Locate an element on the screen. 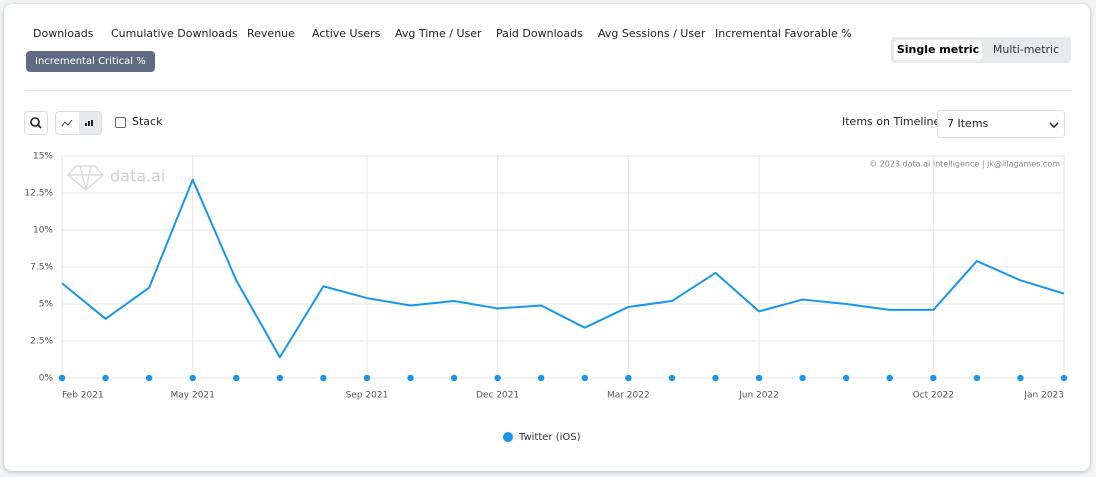 The image size is (1096, 477). x-tick-label: Jun 2022 is located at coordinates (758, 396).